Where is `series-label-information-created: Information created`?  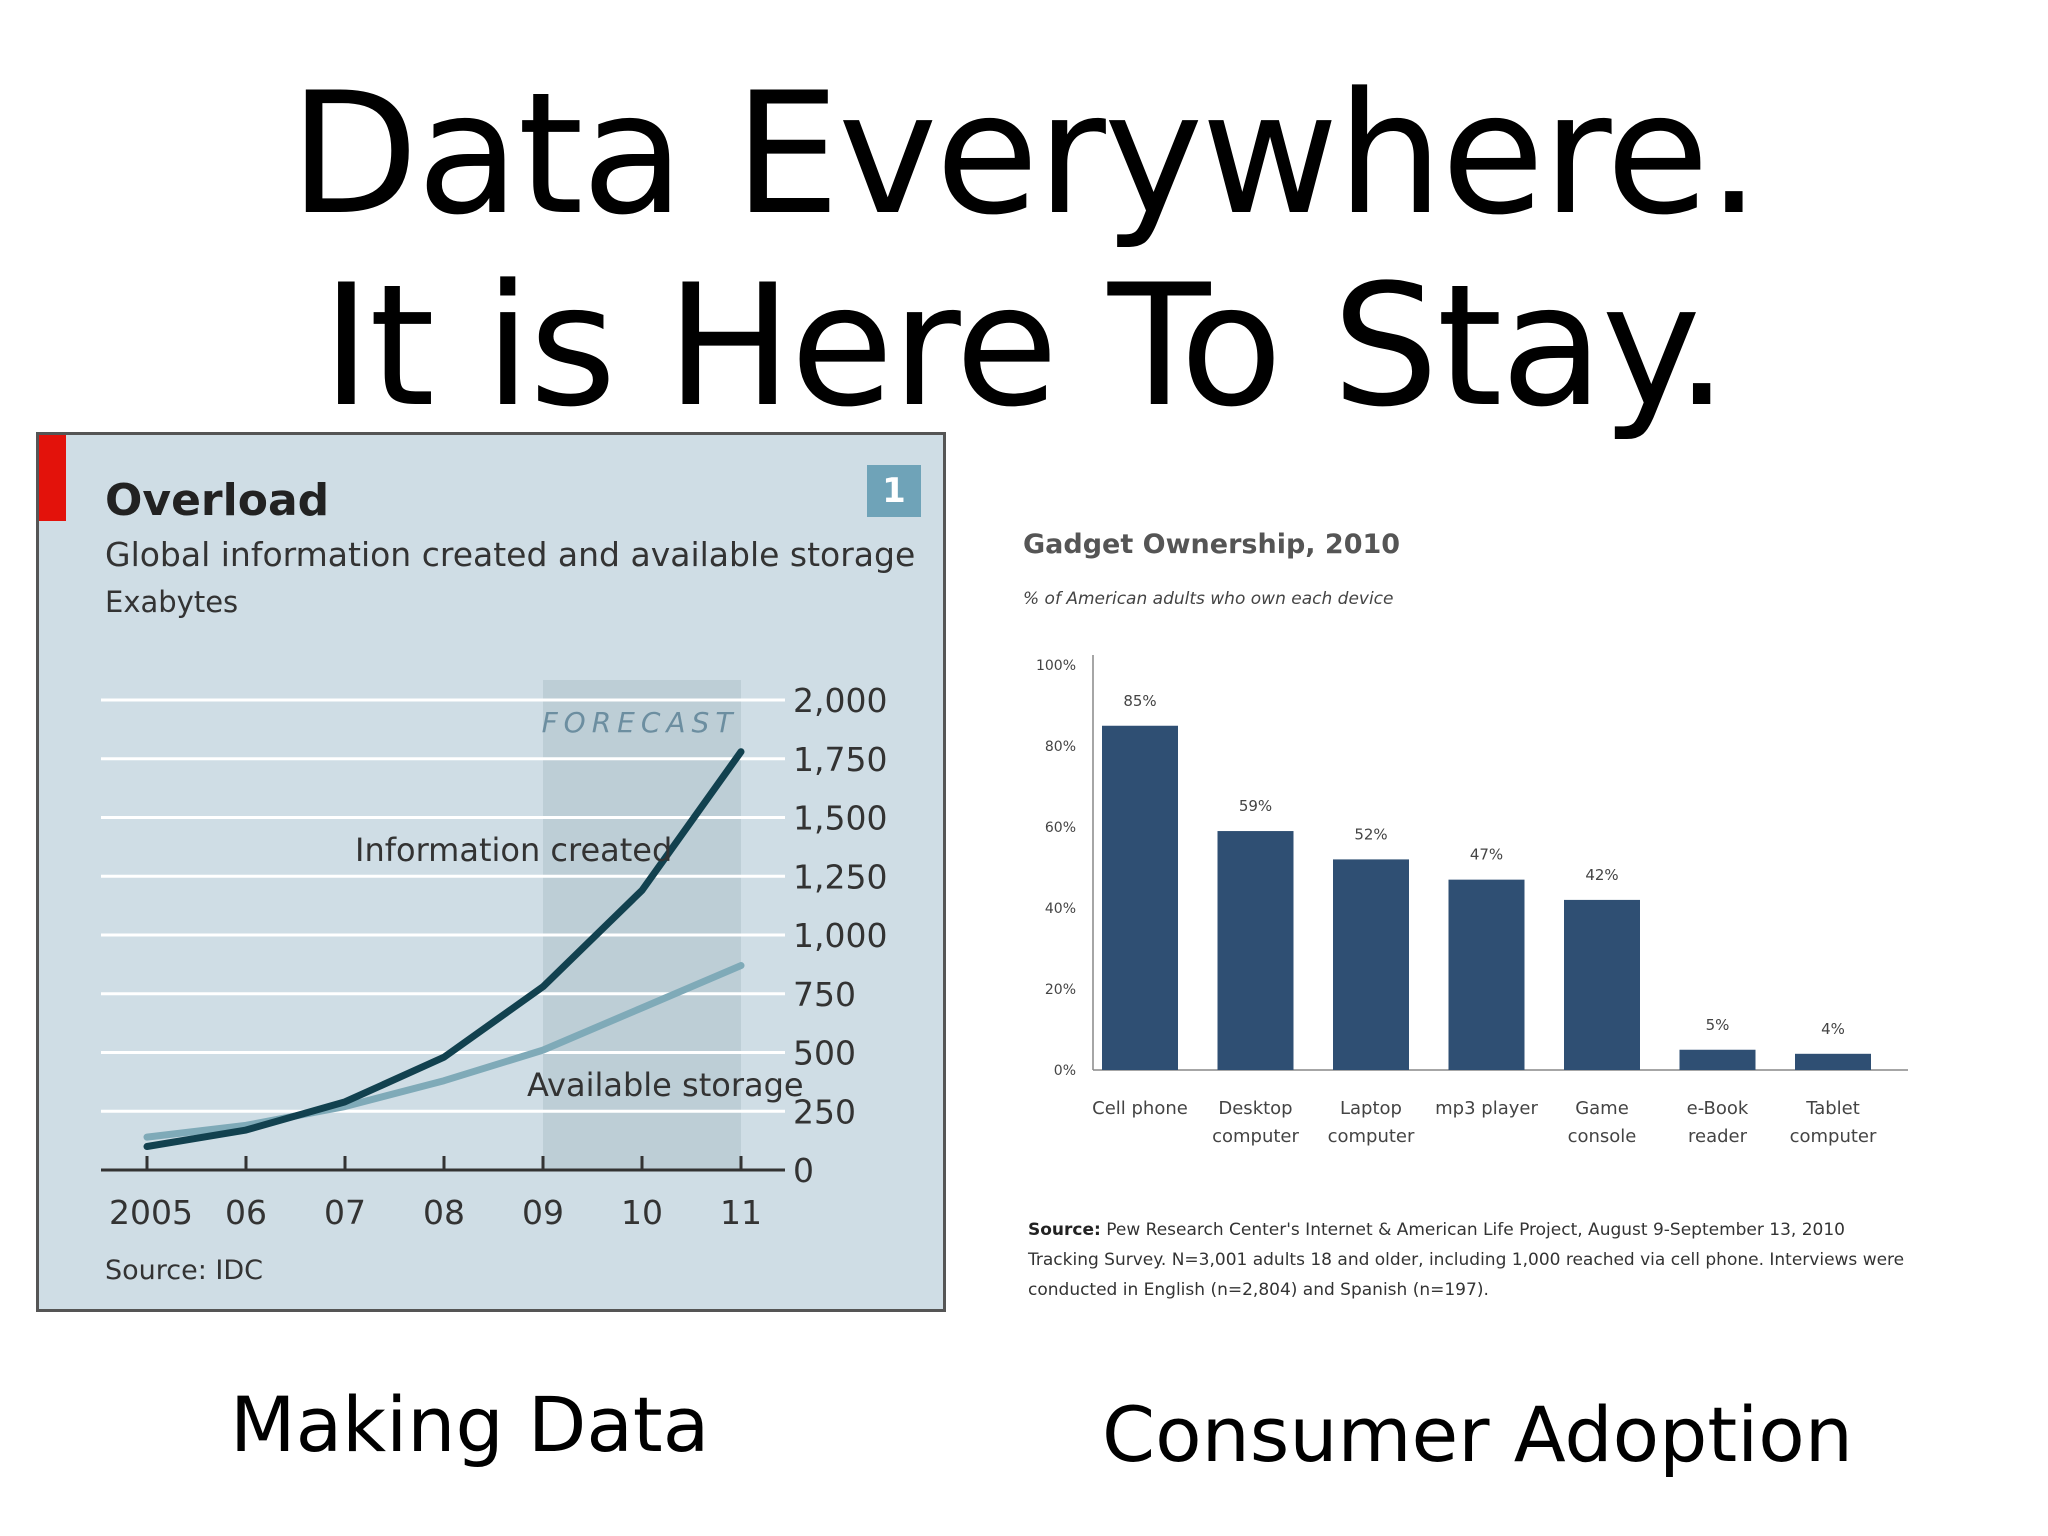
series-label-information-created: Information created is located at coordinates (513, 850).